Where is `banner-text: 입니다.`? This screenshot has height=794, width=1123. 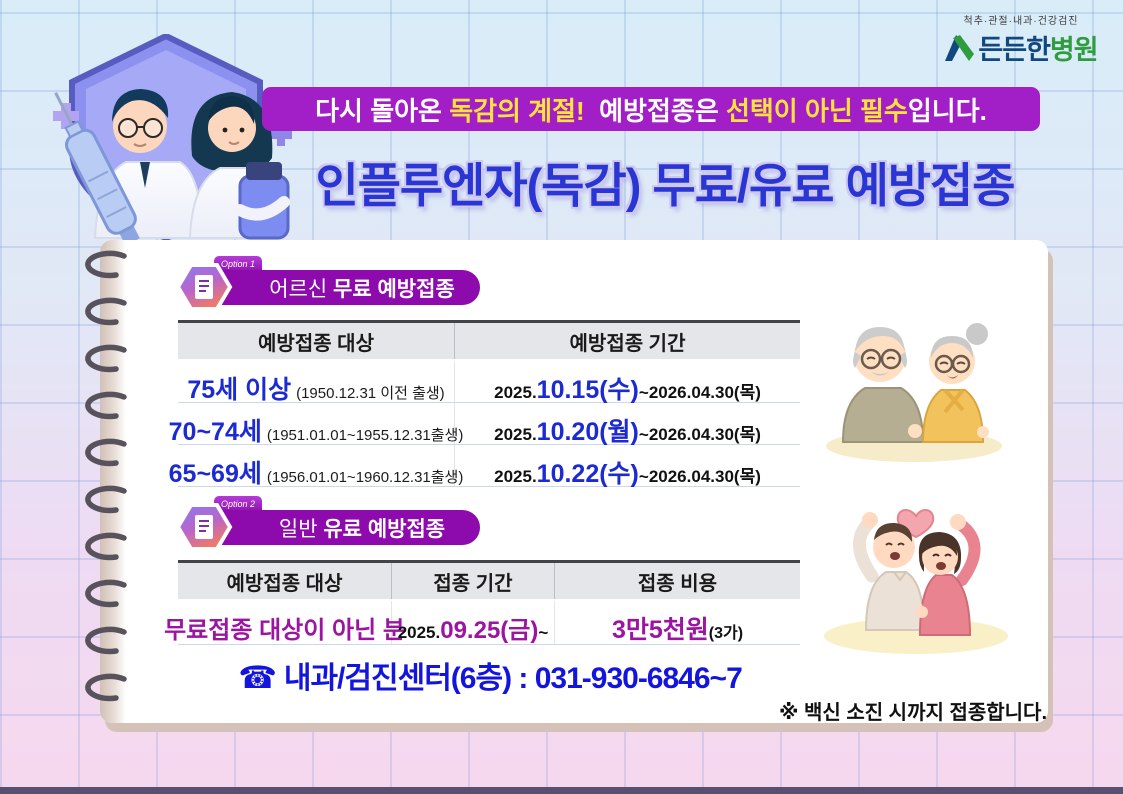
banner-text: 입니다. is located at coordinates (947, 110).